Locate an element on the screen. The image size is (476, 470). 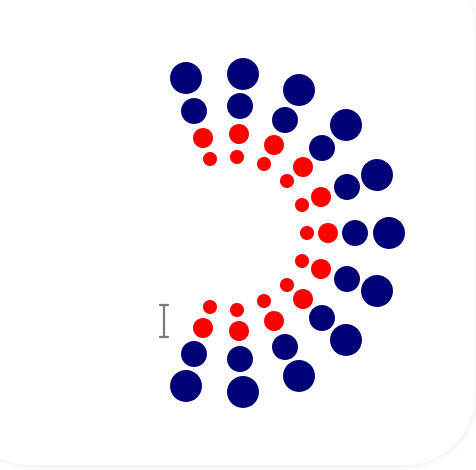
inner-red-dots is located at coordinates (265, 232).